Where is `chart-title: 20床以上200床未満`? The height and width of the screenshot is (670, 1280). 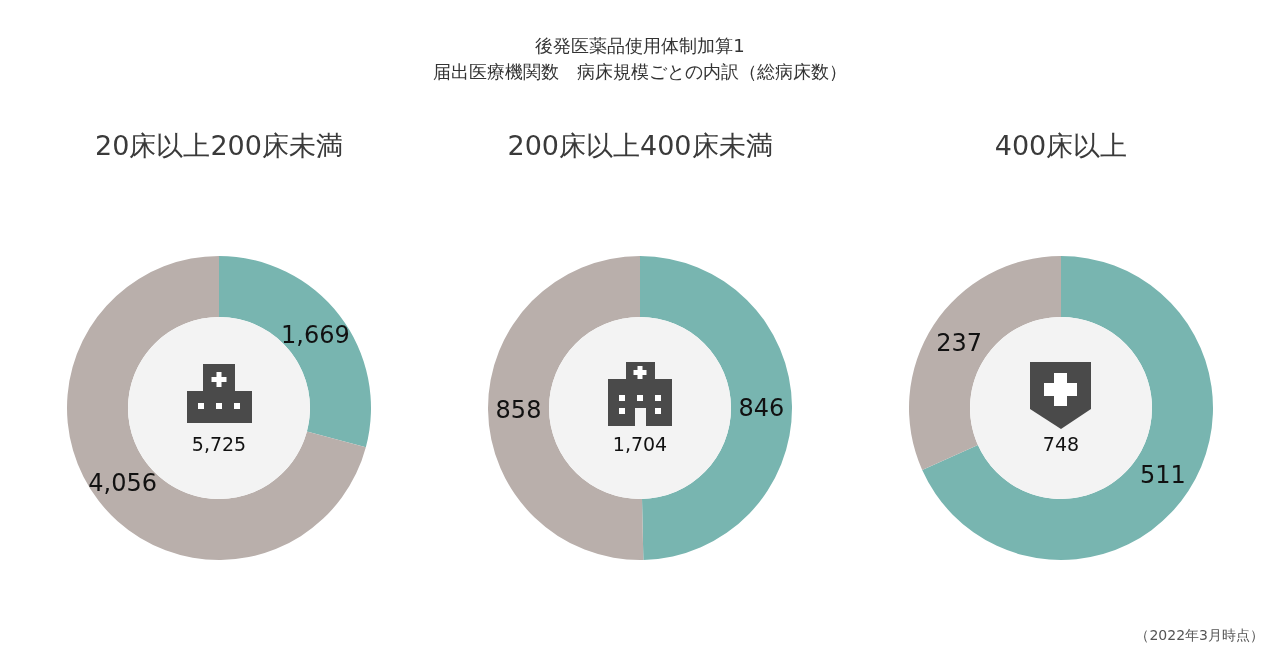
chart-title: 20床以上200床未満 is located at coordinates (219, 145).